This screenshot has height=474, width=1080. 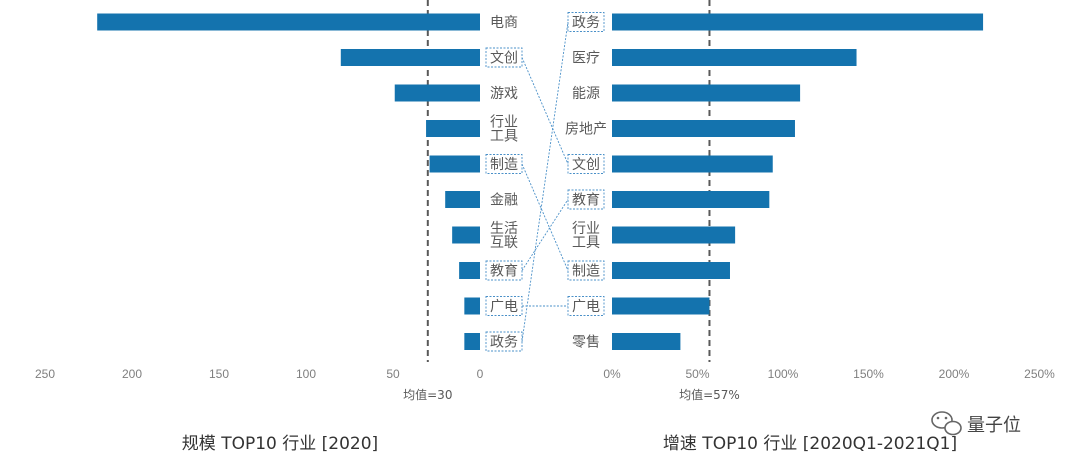 I want to click on left-tick-label: 50, so click(x=393, y=374).